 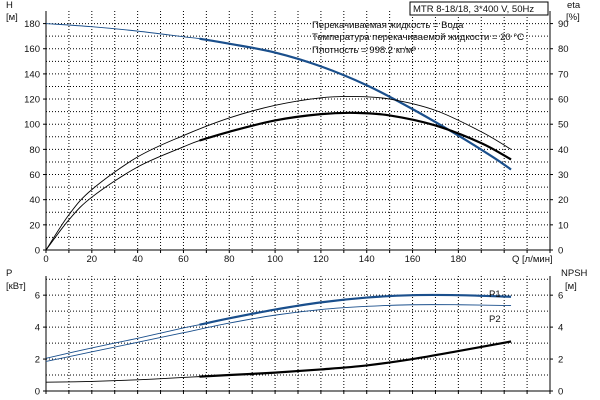 What do you see at coordinates (458, 259) in the screenshot?
I see `x-tick-label: 180` at bounding box center [458, 259].